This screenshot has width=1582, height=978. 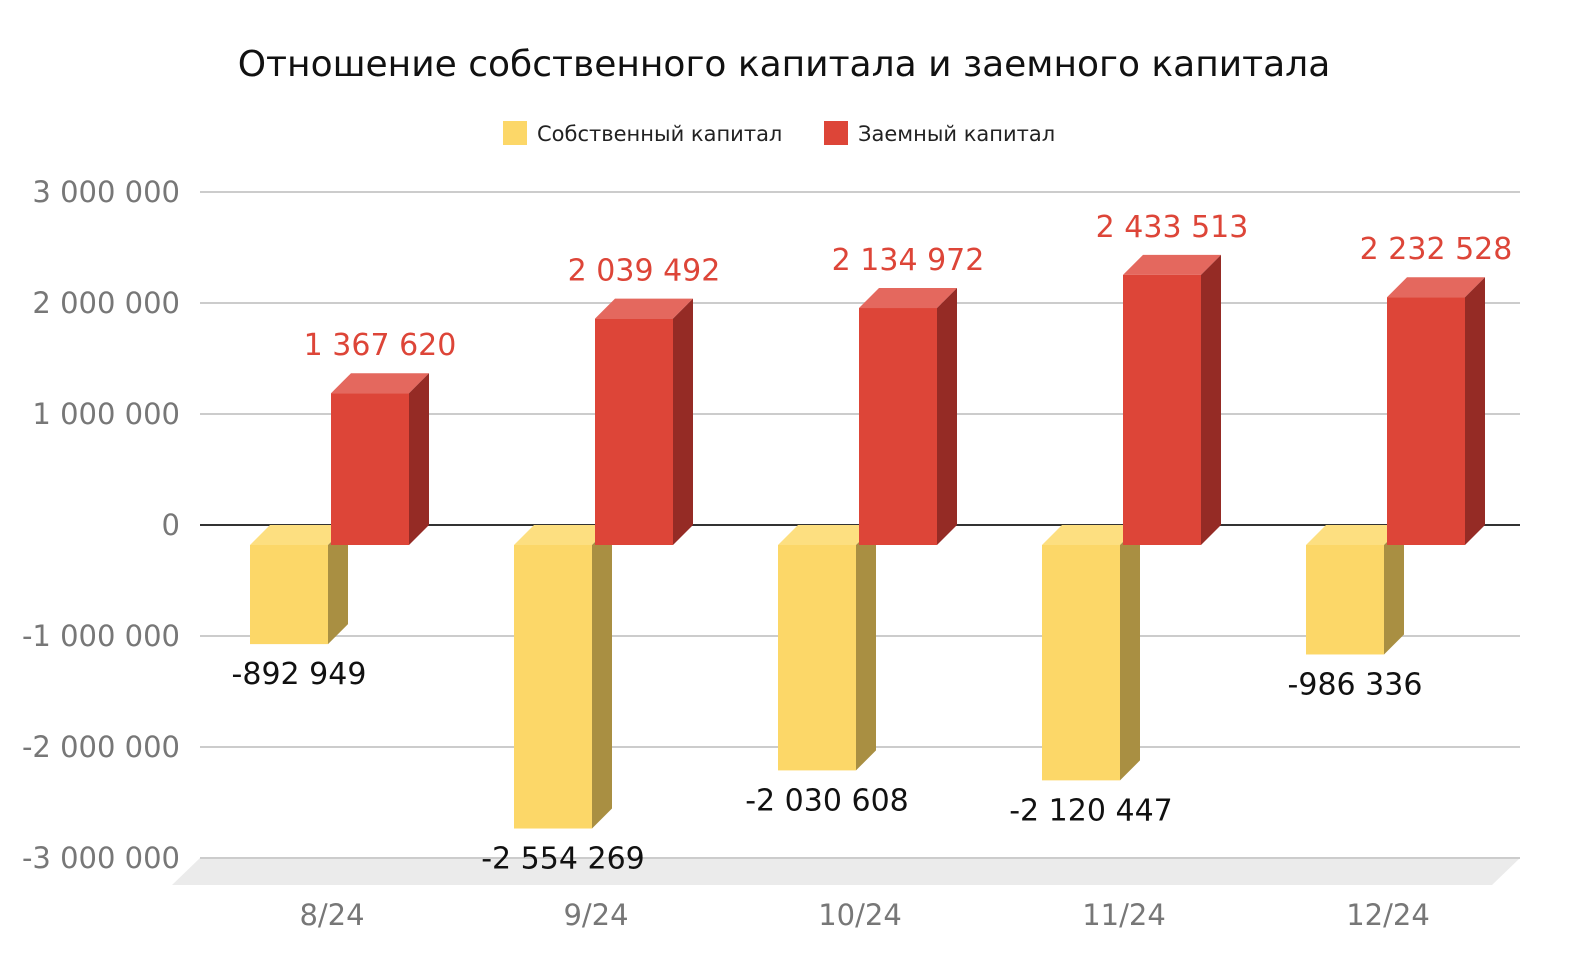 I want to click on legend: Собственный капитал Заемный капитал, so click(x=779, y=133).